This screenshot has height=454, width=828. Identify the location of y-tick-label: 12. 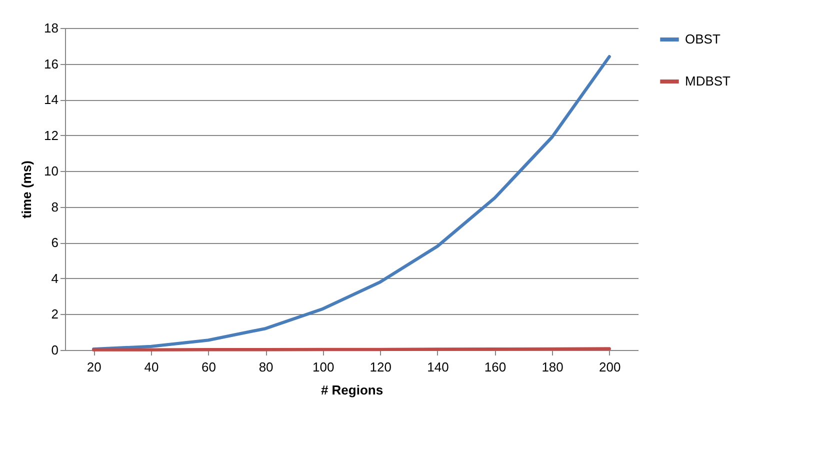
(51, 135).